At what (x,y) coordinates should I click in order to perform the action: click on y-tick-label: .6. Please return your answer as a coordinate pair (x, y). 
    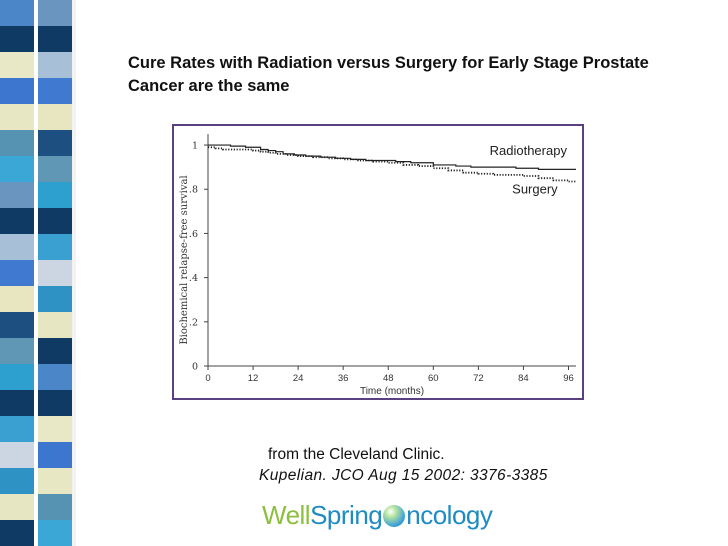
    Looking at the image, I should click on (193, 234).